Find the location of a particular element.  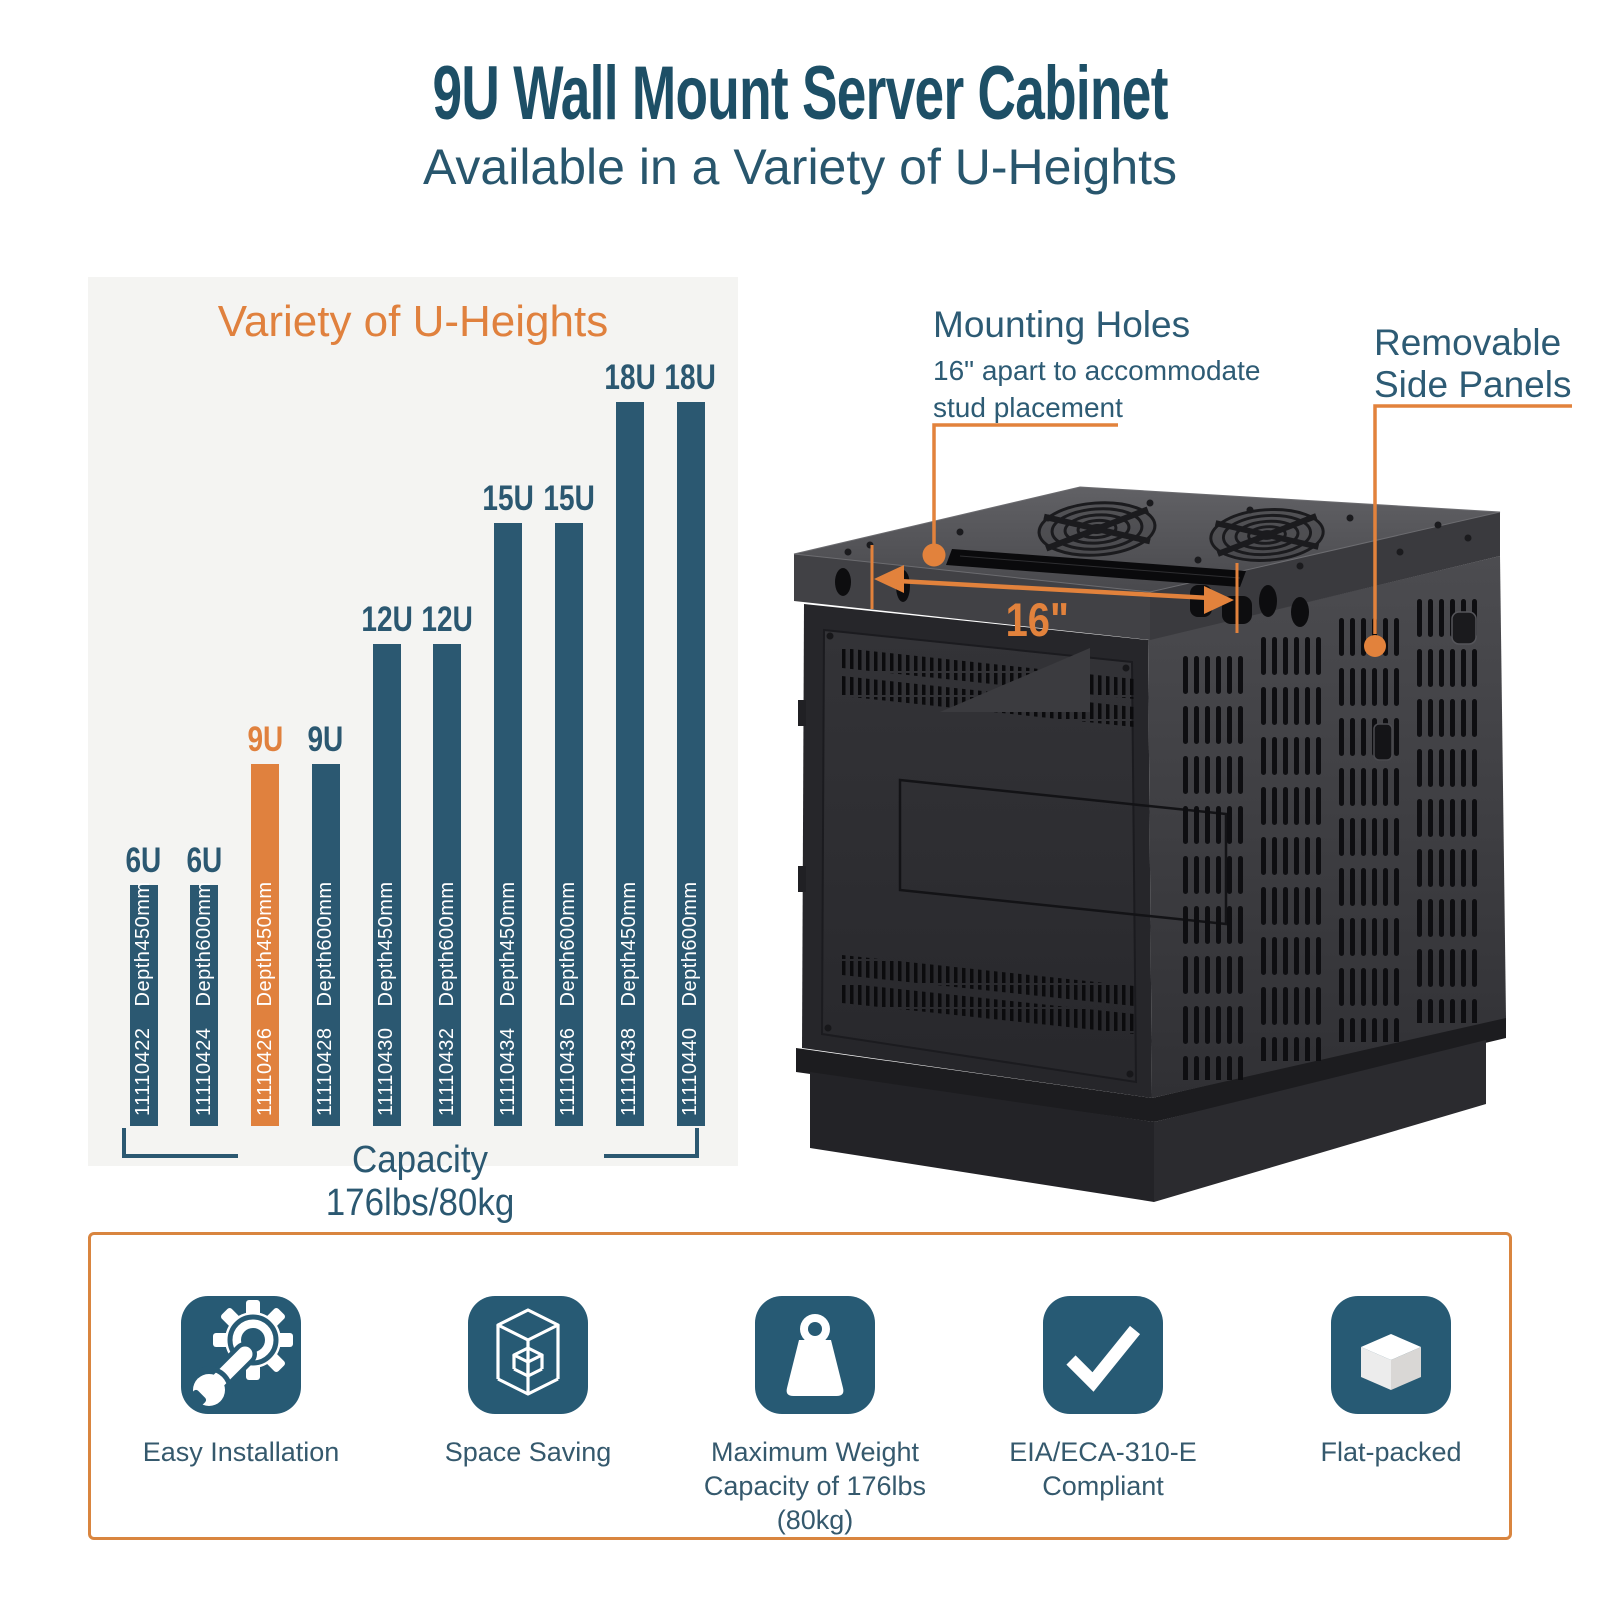

capacity-bracket is located at coordinates (410, 1143).